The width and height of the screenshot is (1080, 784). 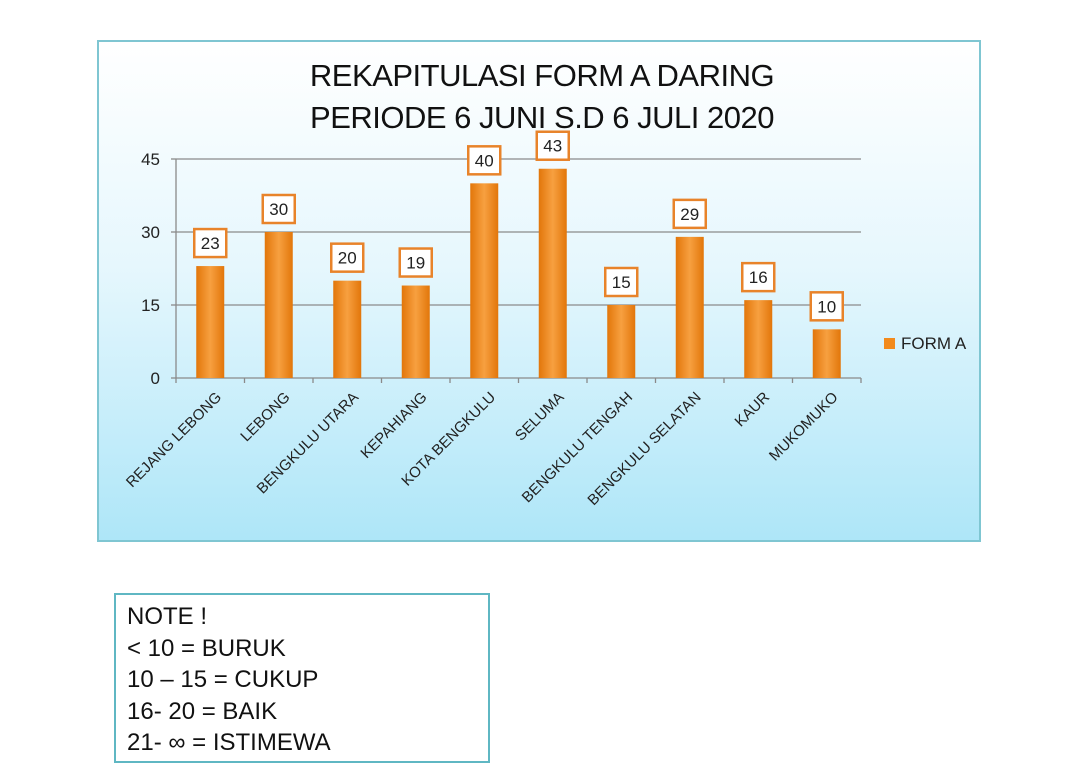 What do you see at coordinates (155, 378) in the screenshot?
I see `y-tick-label: 0` at bounding box center [155, 378].